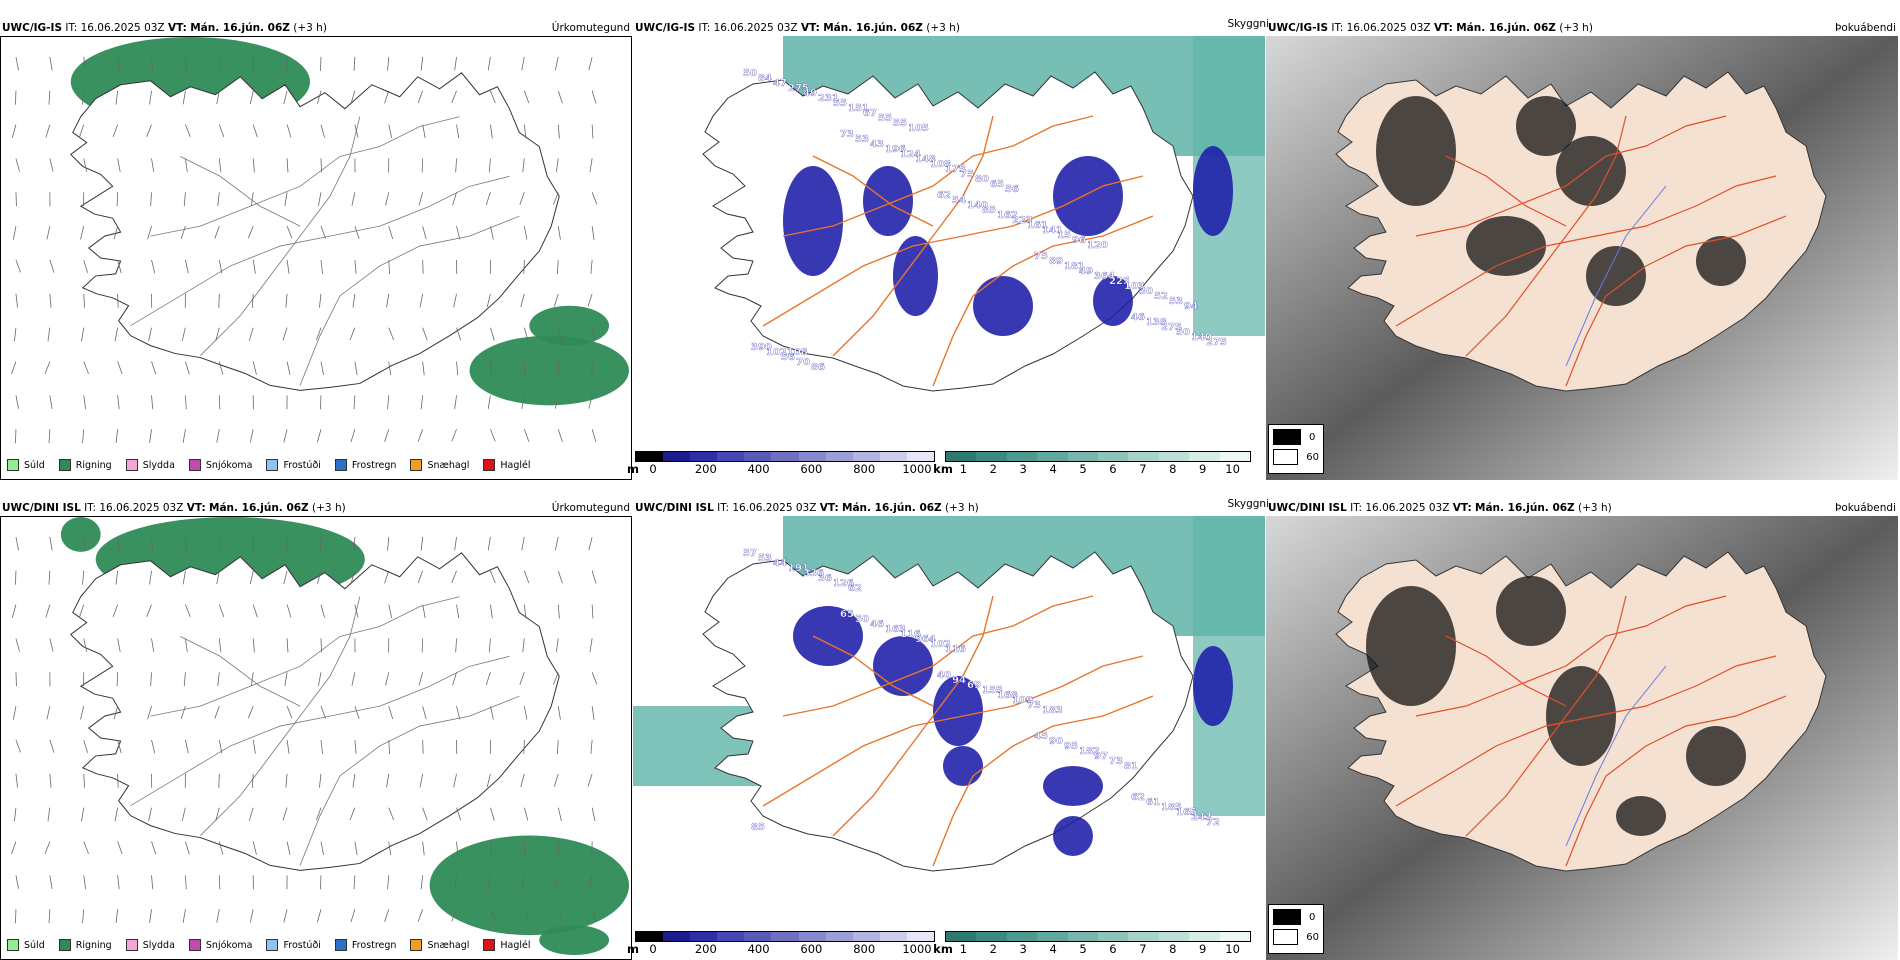 The width and height of the screenshot is (1900, 960). What do you see at coordinates (870, 113) in the screenshot?
I see `ceiling-value-label: 67` at bounding box center [870, 113].